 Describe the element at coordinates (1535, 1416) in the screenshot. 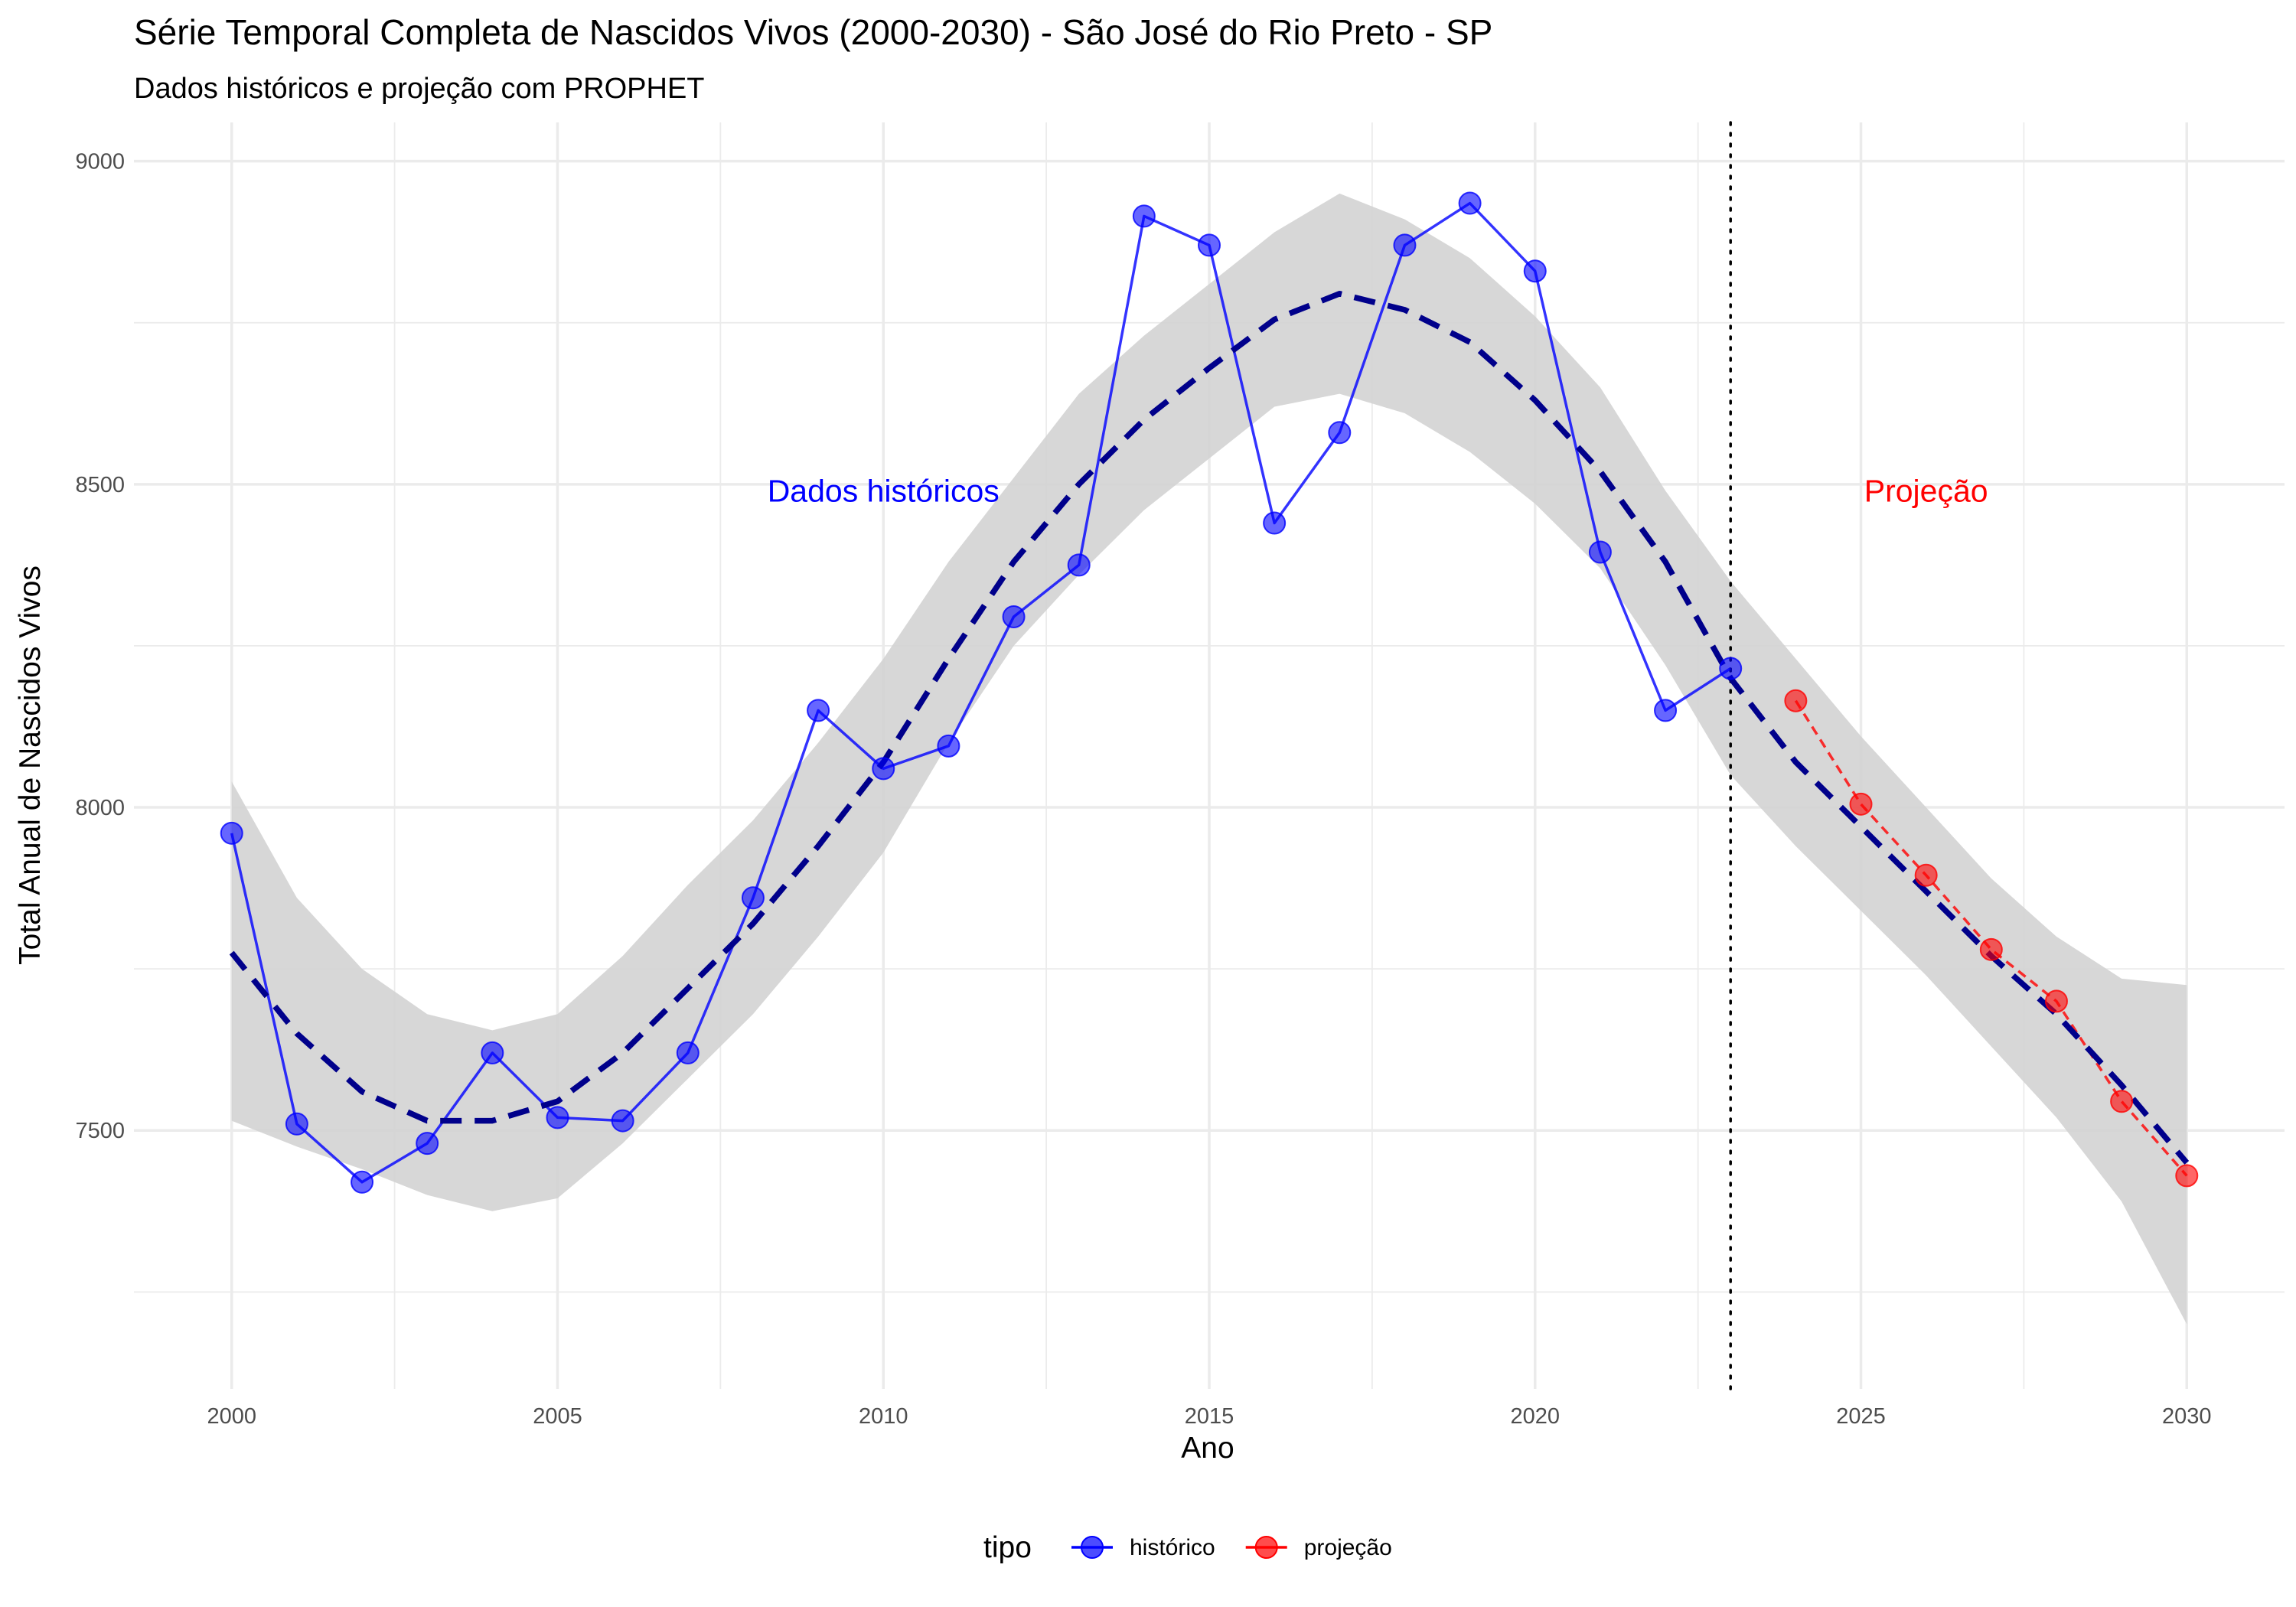

I see `x-tick-label: 2020` at that location.